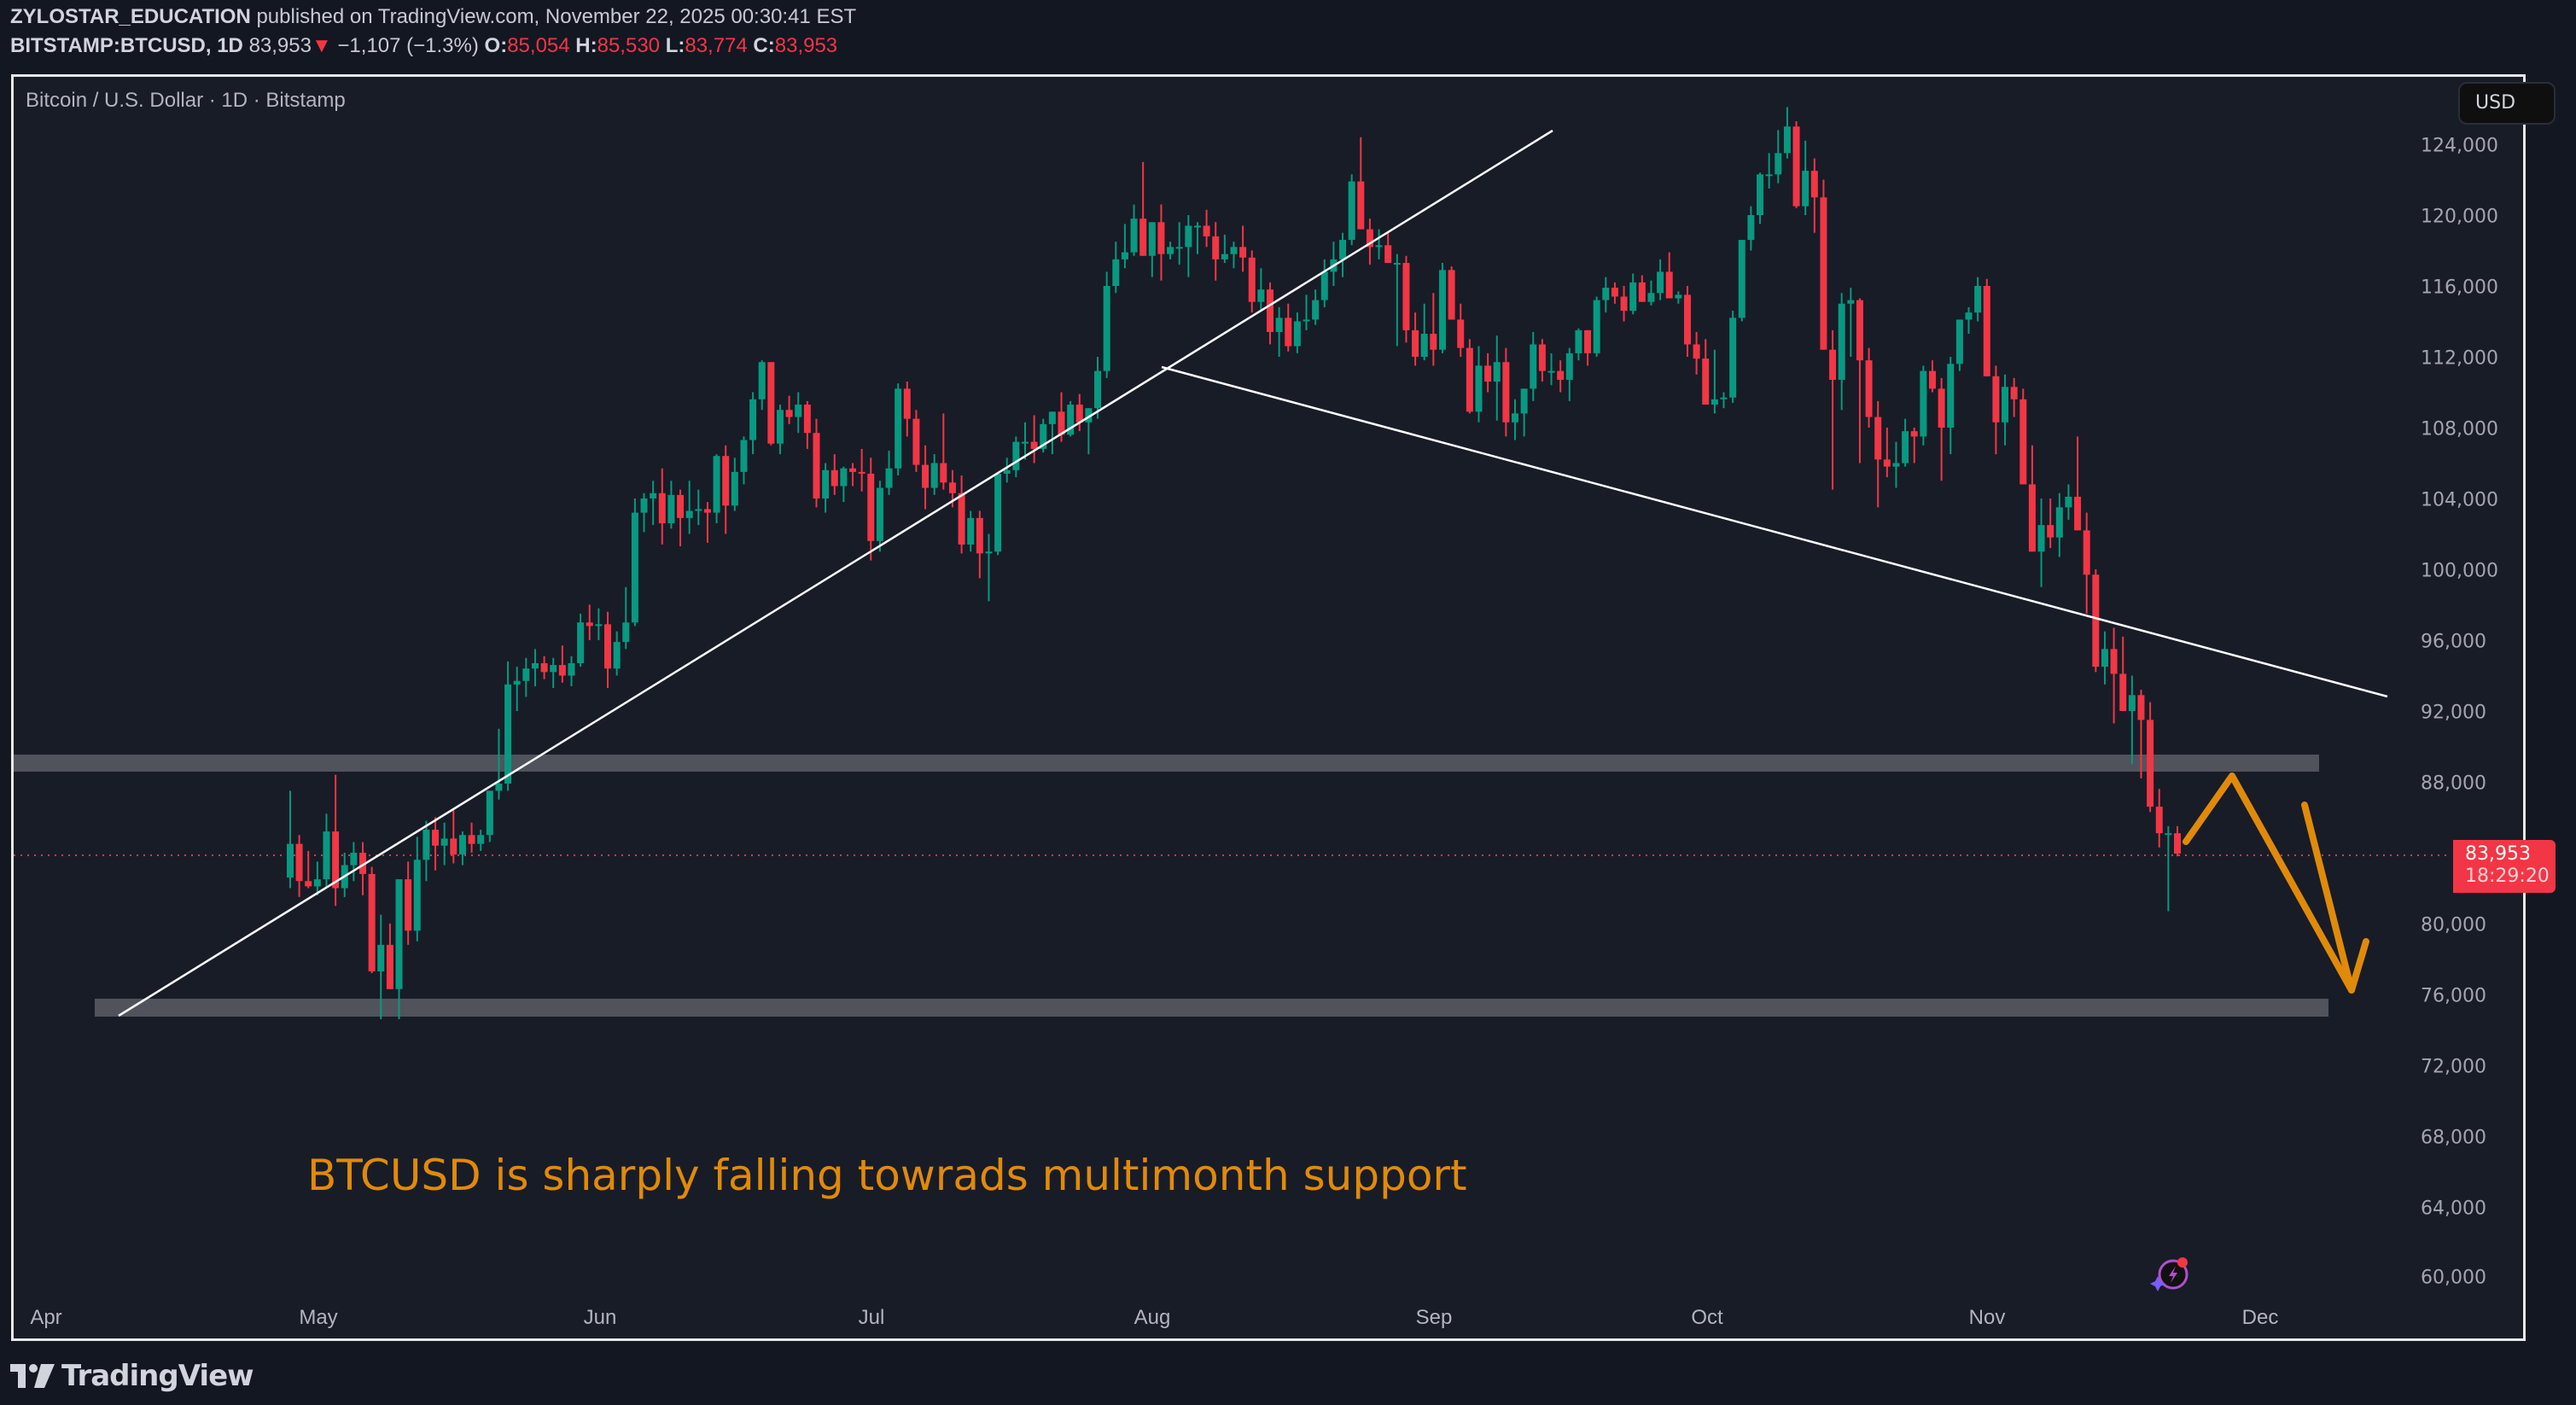 The image size is (2576, 1405). Describe the element at coordinates (2453, 1067) in the screenshot. I see `y-tick: 72,000` at that location.